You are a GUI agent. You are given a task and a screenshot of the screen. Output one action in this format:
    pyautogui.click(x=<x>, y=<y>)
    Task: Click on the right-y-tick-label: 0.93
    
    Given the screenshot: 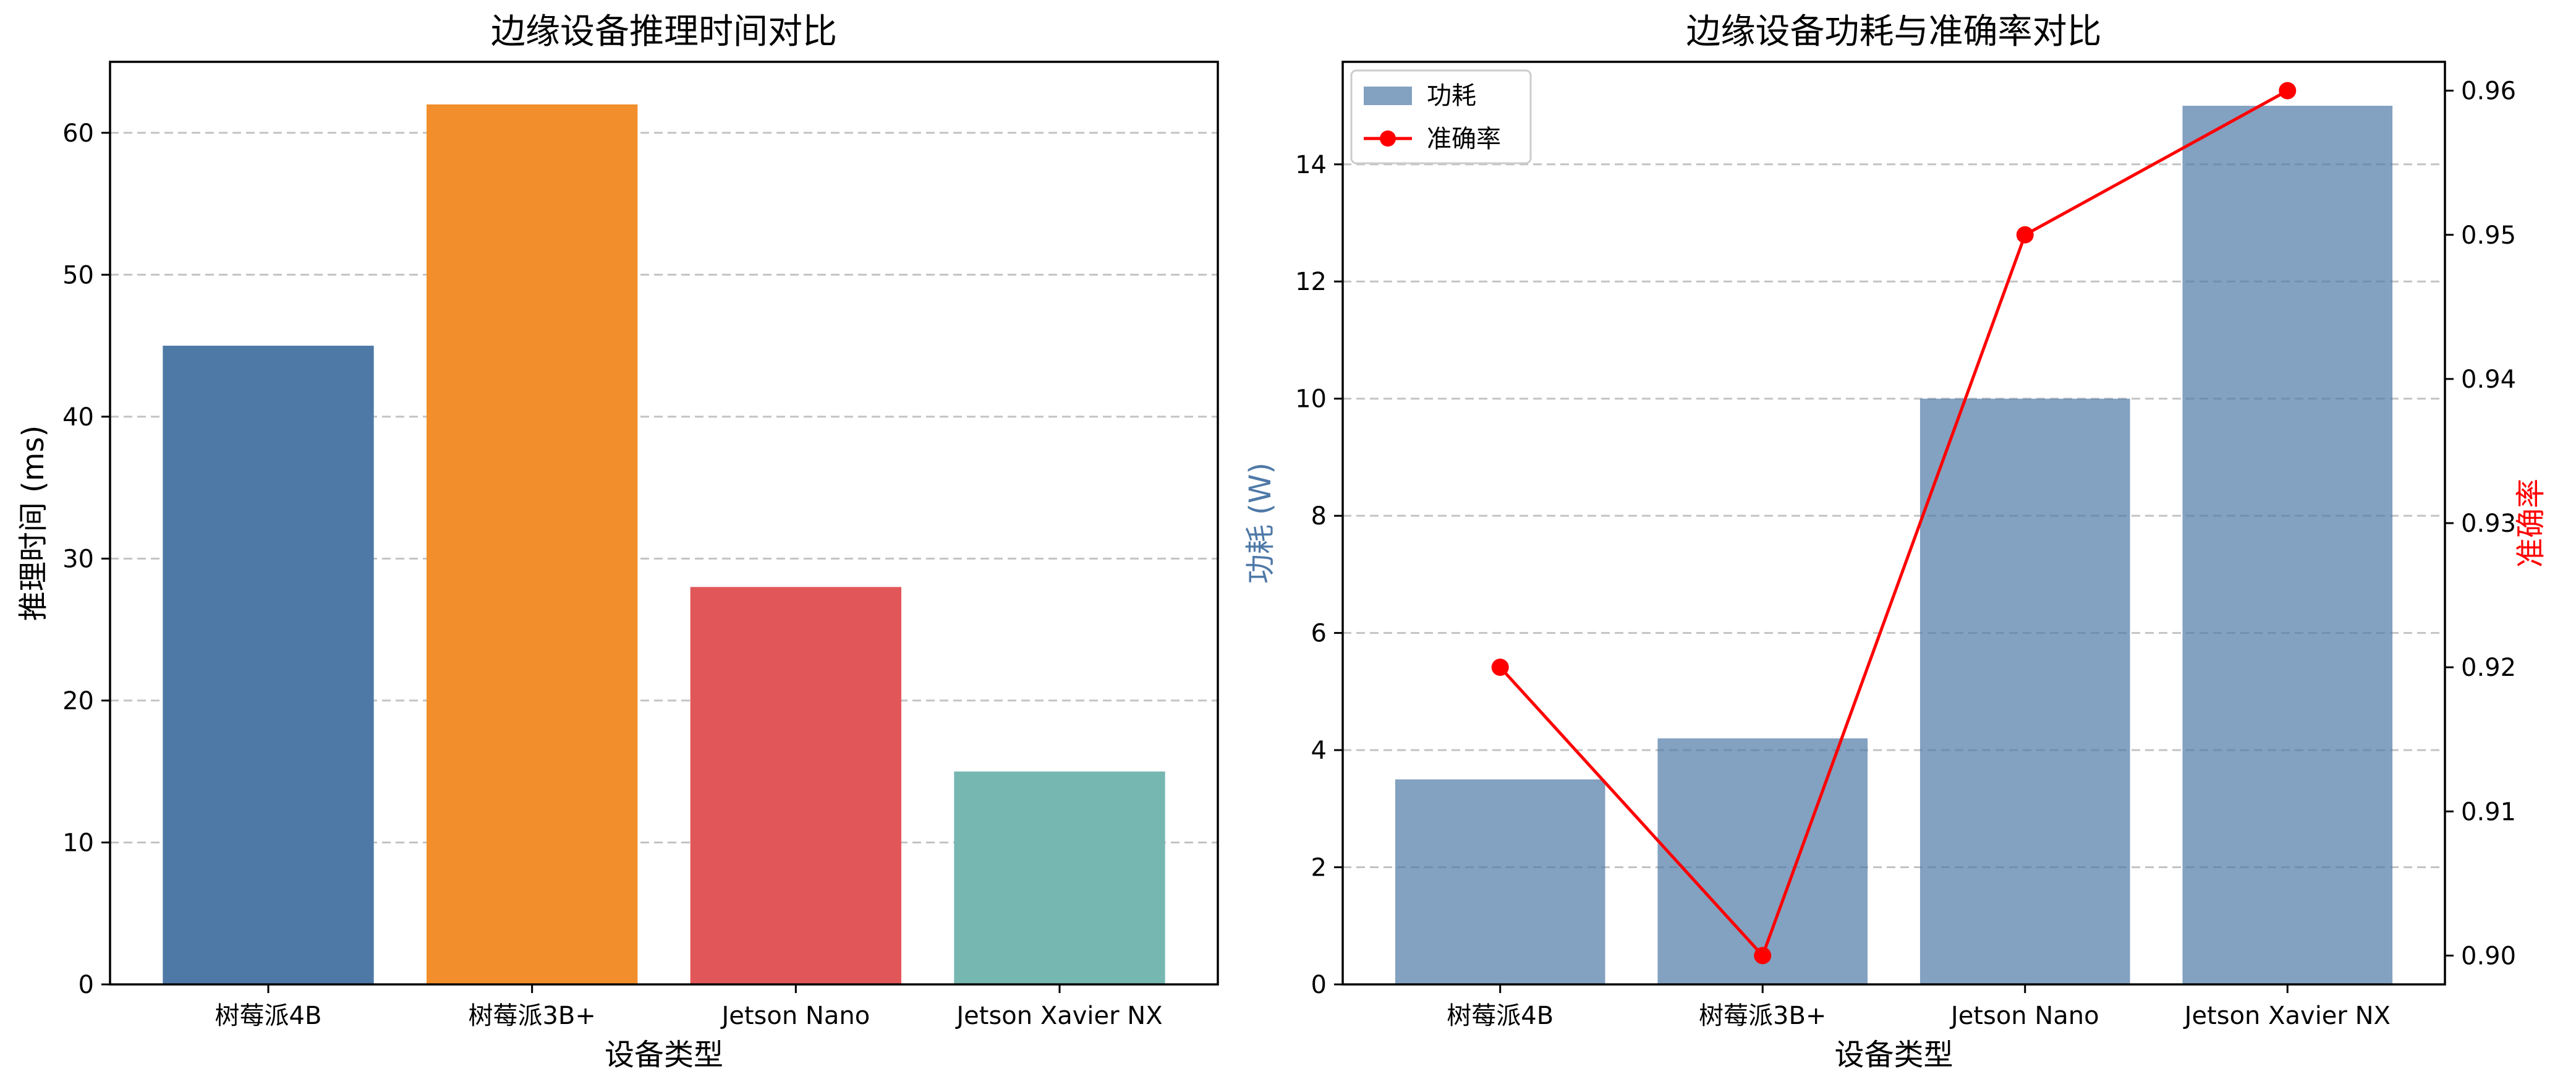 What is the action you would take?
    pyautogui.click(x=2488, y=524)
    